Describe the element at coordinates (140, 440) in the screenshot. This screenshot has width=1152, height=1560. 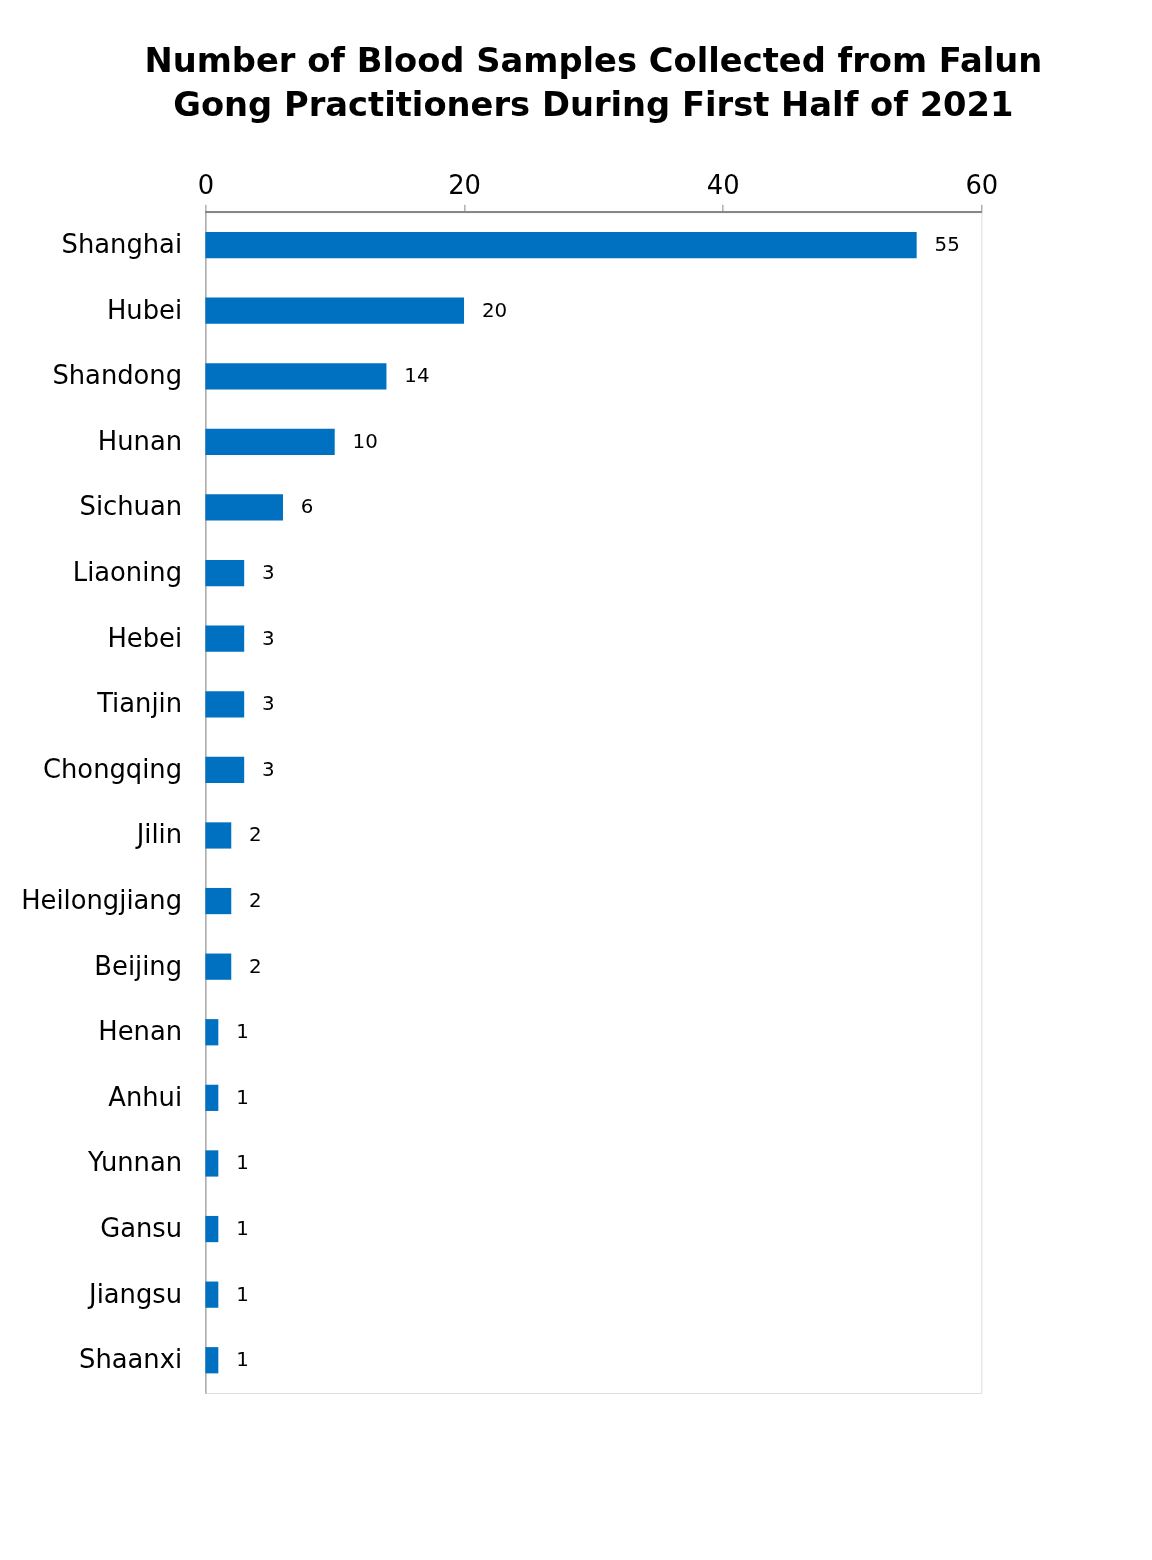
I see `y-tick-label: Hunan` at that location.